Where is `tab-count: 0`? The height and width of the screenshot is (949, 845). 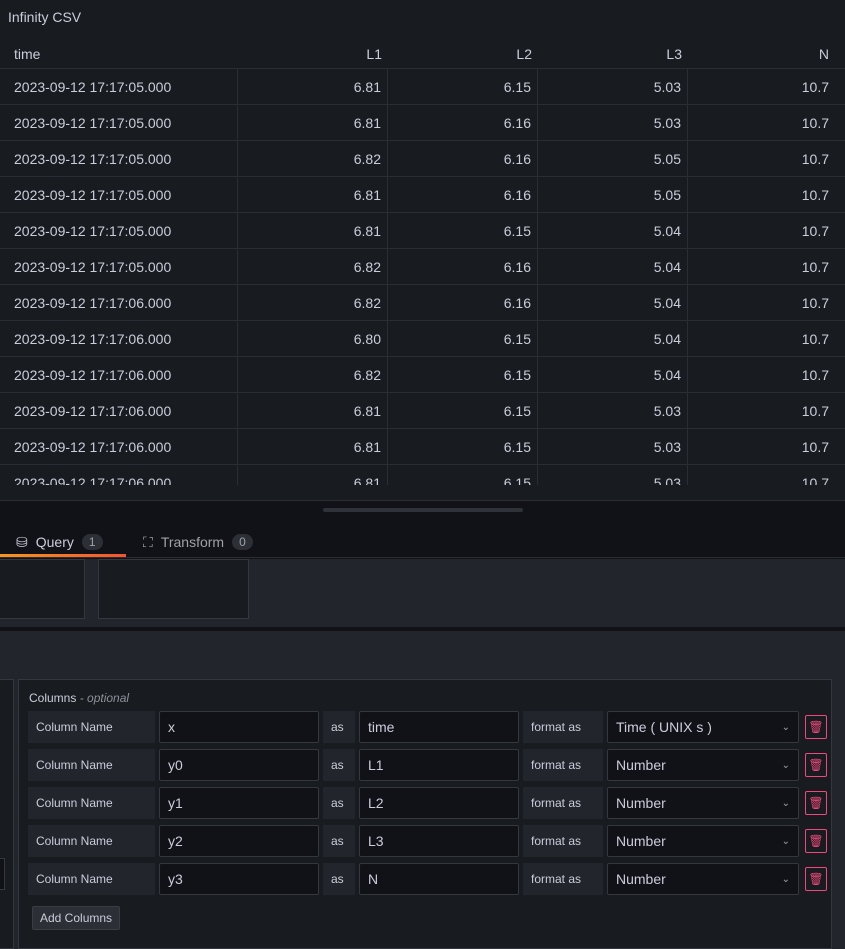 tab-count: 0 is located at coordinates (242, 542).